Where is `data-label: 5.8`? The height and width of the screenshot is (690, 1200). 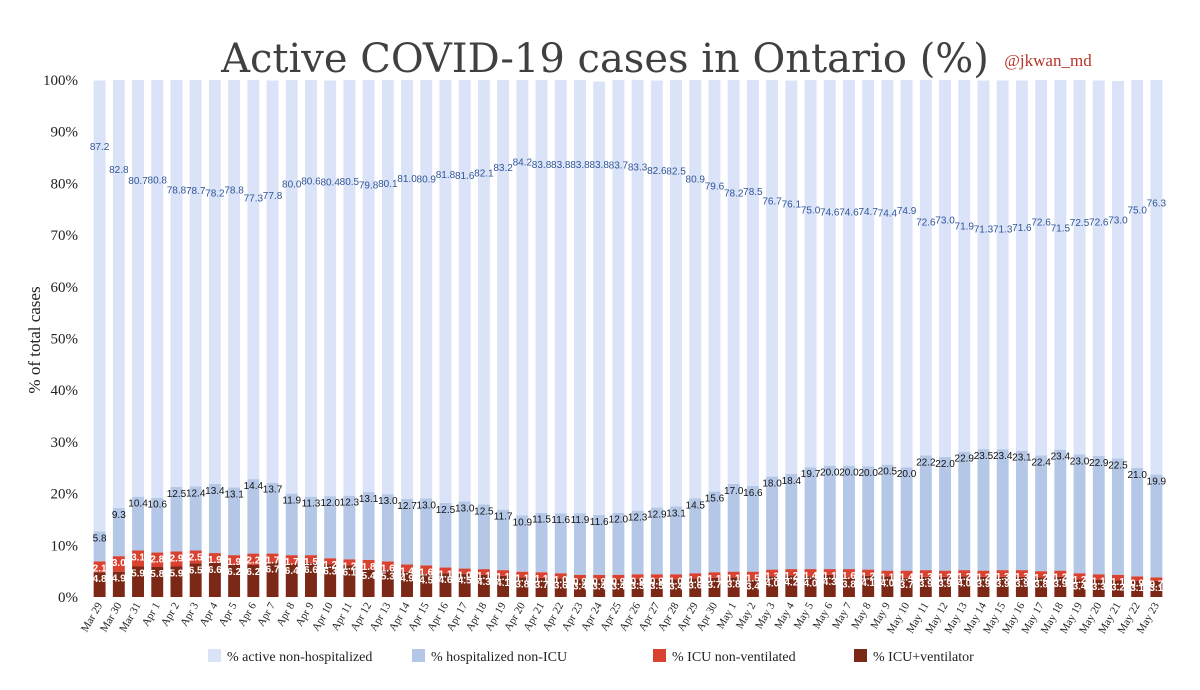 data-label: 5.8 is located at coordinates (157, 574).